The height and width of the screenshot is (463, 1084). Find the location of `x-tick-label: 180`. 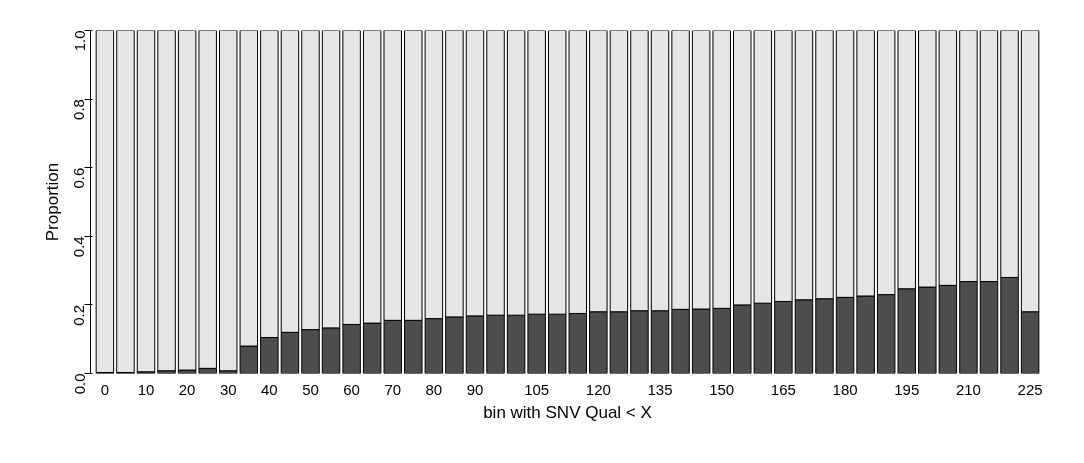

x-tick-label: 180 is located at coordinates (845, 389).